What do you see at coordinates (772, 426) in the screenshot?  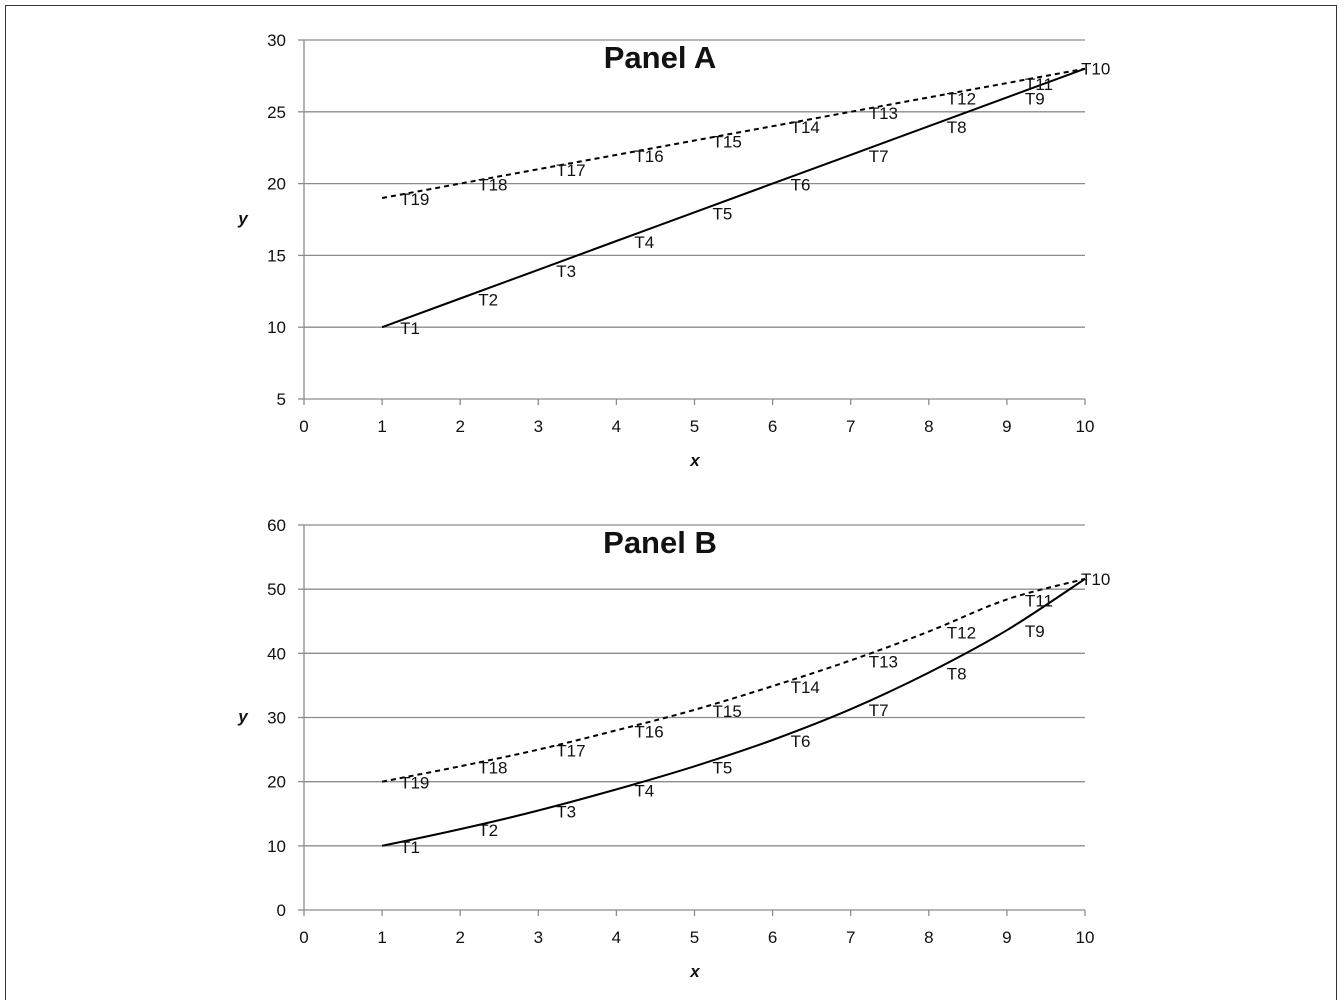 I see `panel-a-x-tick-label: 6` at bounding box center [772, 426].